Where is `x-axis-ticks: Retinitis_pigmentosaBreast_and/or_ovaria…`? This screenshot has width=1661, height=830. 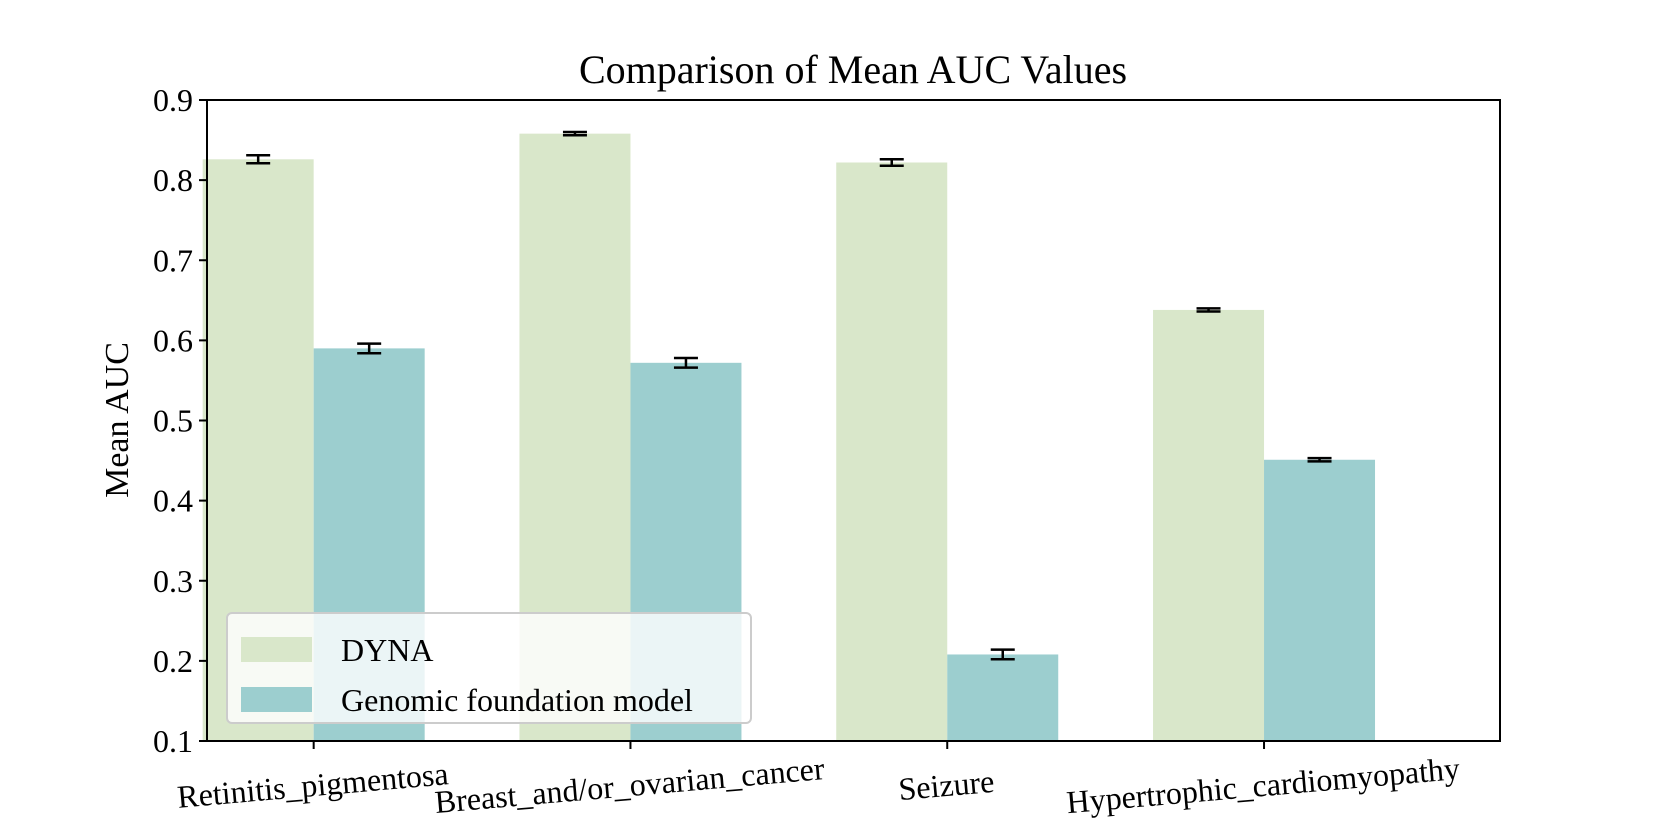 x-axis-ticks: Retinitis_pigmentosaBreast_and/or_ovaria… is located at coordinates (818, 780).